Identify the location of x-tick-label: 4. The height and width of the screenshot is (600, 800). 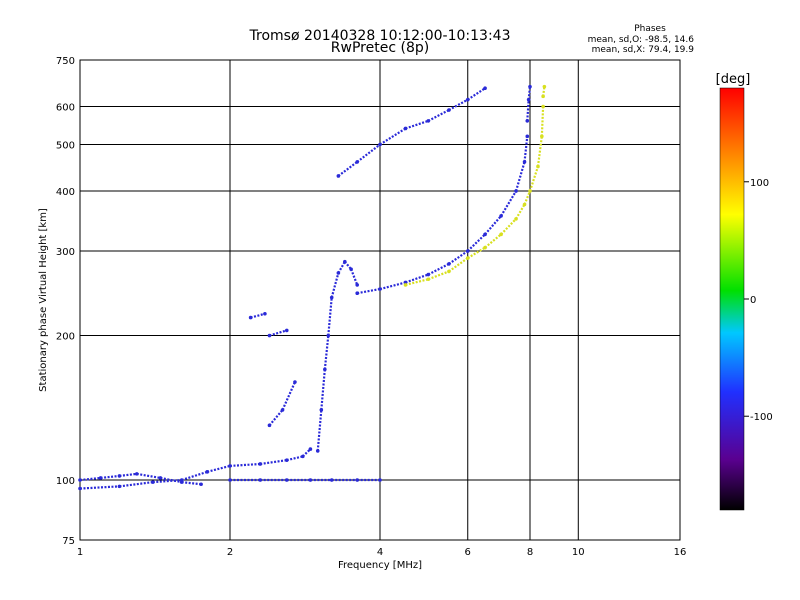
(380, 552).